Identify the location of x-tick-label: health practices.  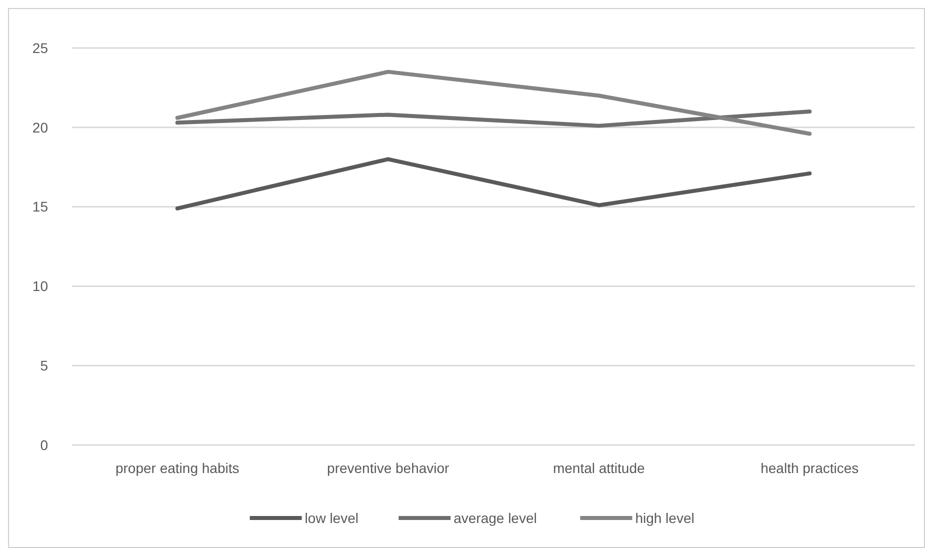
(809, 468).